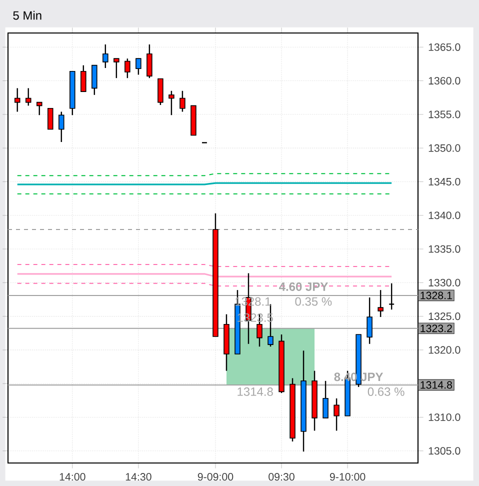  Describe the element at coordinates (444, 316) in the screenshot. I see `y-tick-label: 1325.0` at that location.